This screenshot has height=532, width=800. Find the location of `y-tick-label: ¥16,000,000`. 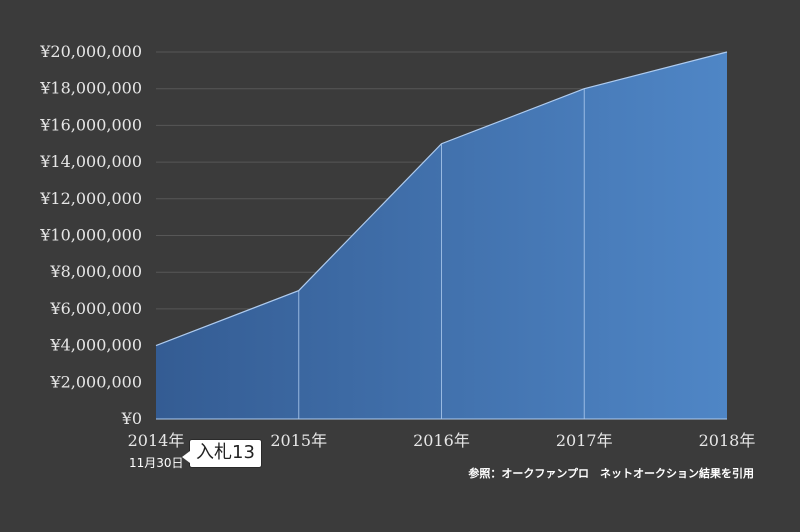

y-tick-label: ¥16,000,000 is located at coordinates (90, 124).